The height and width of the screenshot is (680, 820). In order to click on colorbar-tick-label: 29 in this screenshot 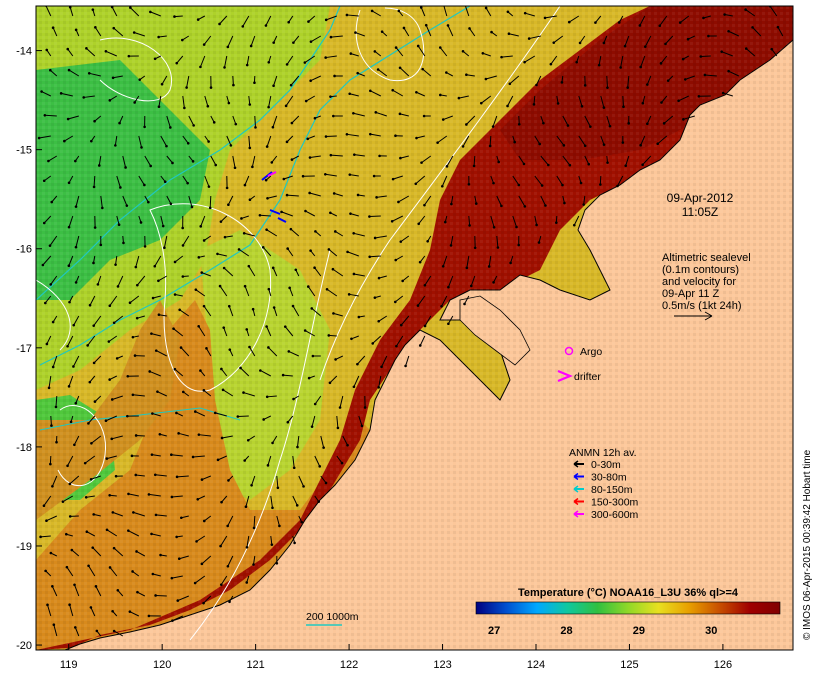, I will do `click(639, 631)`.